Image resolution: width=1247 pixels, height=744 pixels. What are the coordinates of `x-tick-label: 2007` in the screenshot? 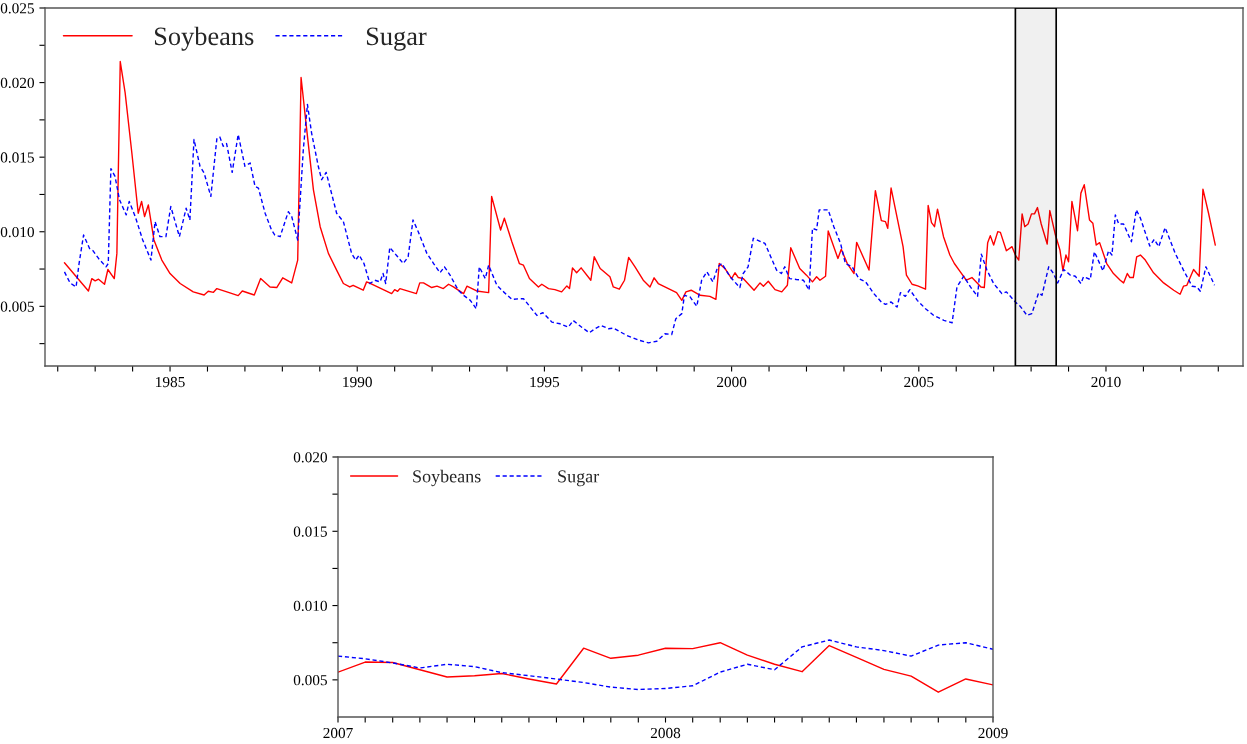 It's located at (338, 733).